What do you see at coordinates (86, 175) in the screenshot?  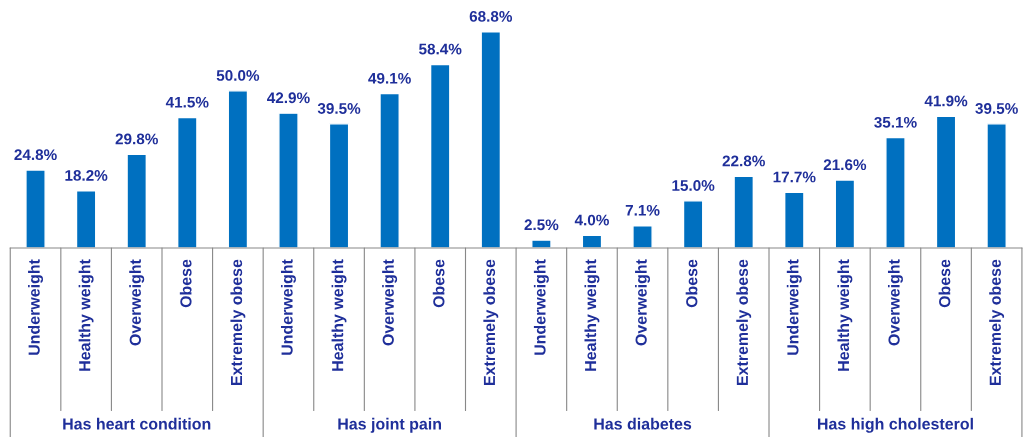 I see `data-label: 18.2%` at bounding box center [86, 175].